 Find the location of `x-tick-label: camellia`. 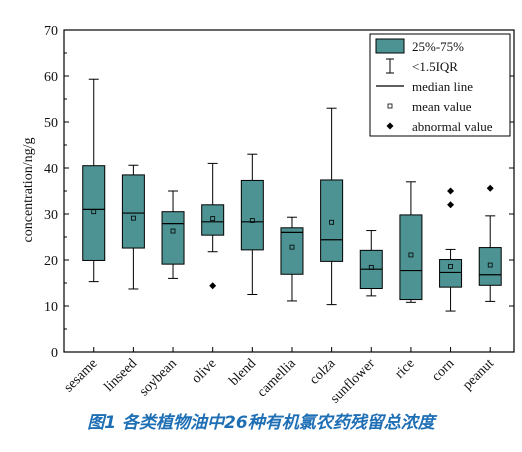

x-tick-label: camellia is located at coordinates (277, 378).